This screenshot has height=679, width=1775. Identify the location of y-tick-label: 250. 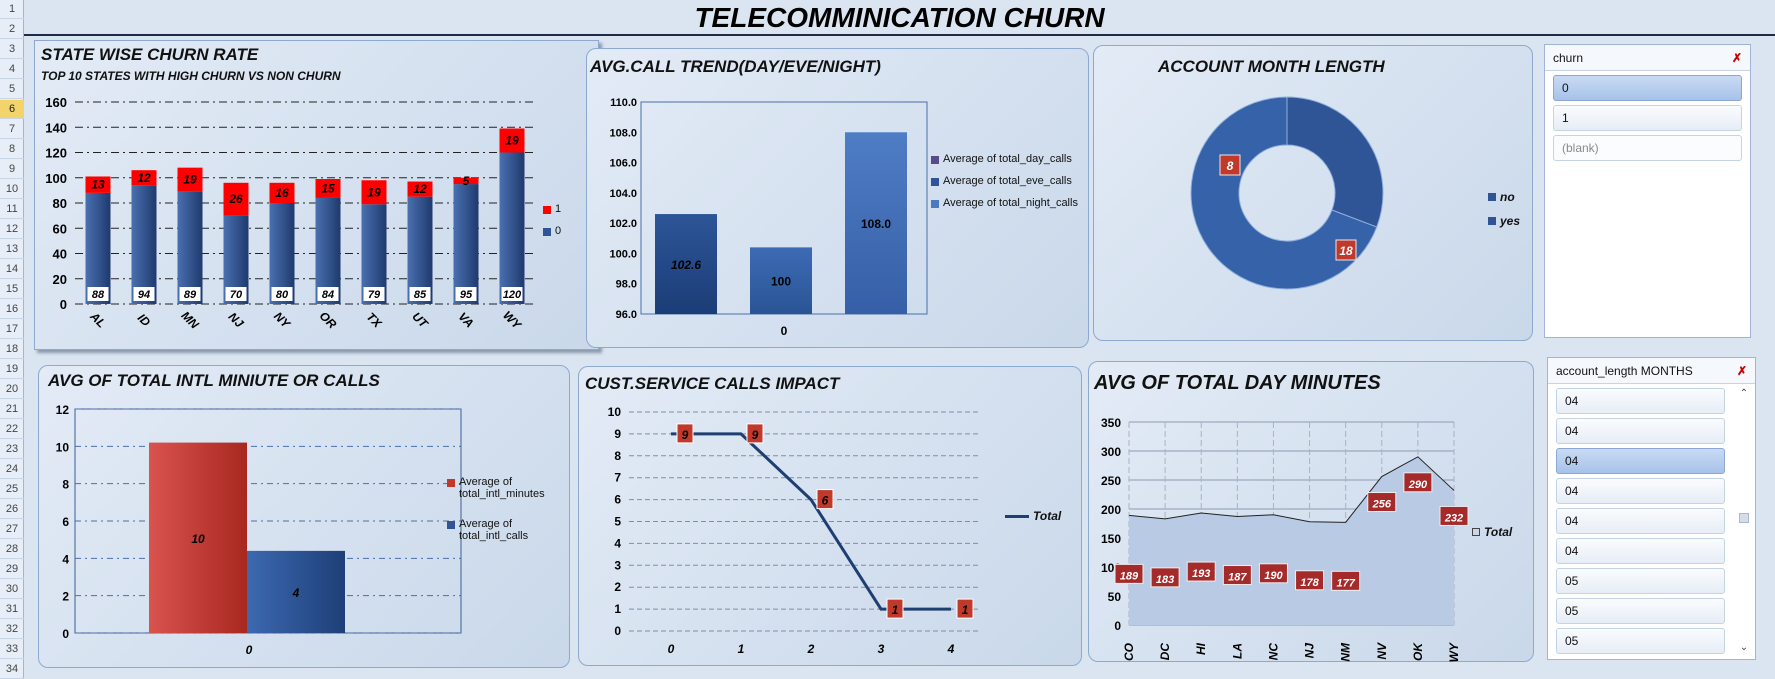
(1111, 481).